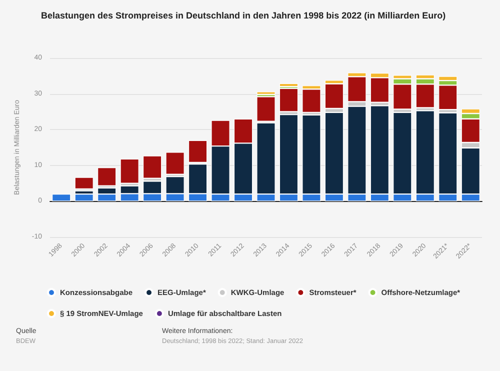 The height and width of the screenshot is (371, 500). Describe the element at coordinates (243, 15) in the screenshot. I see `chart-title: Belastungen des Strompreises in Deutschland in den Jahren 1998 bis 2022 (in Milliarden Euro)` at that location.